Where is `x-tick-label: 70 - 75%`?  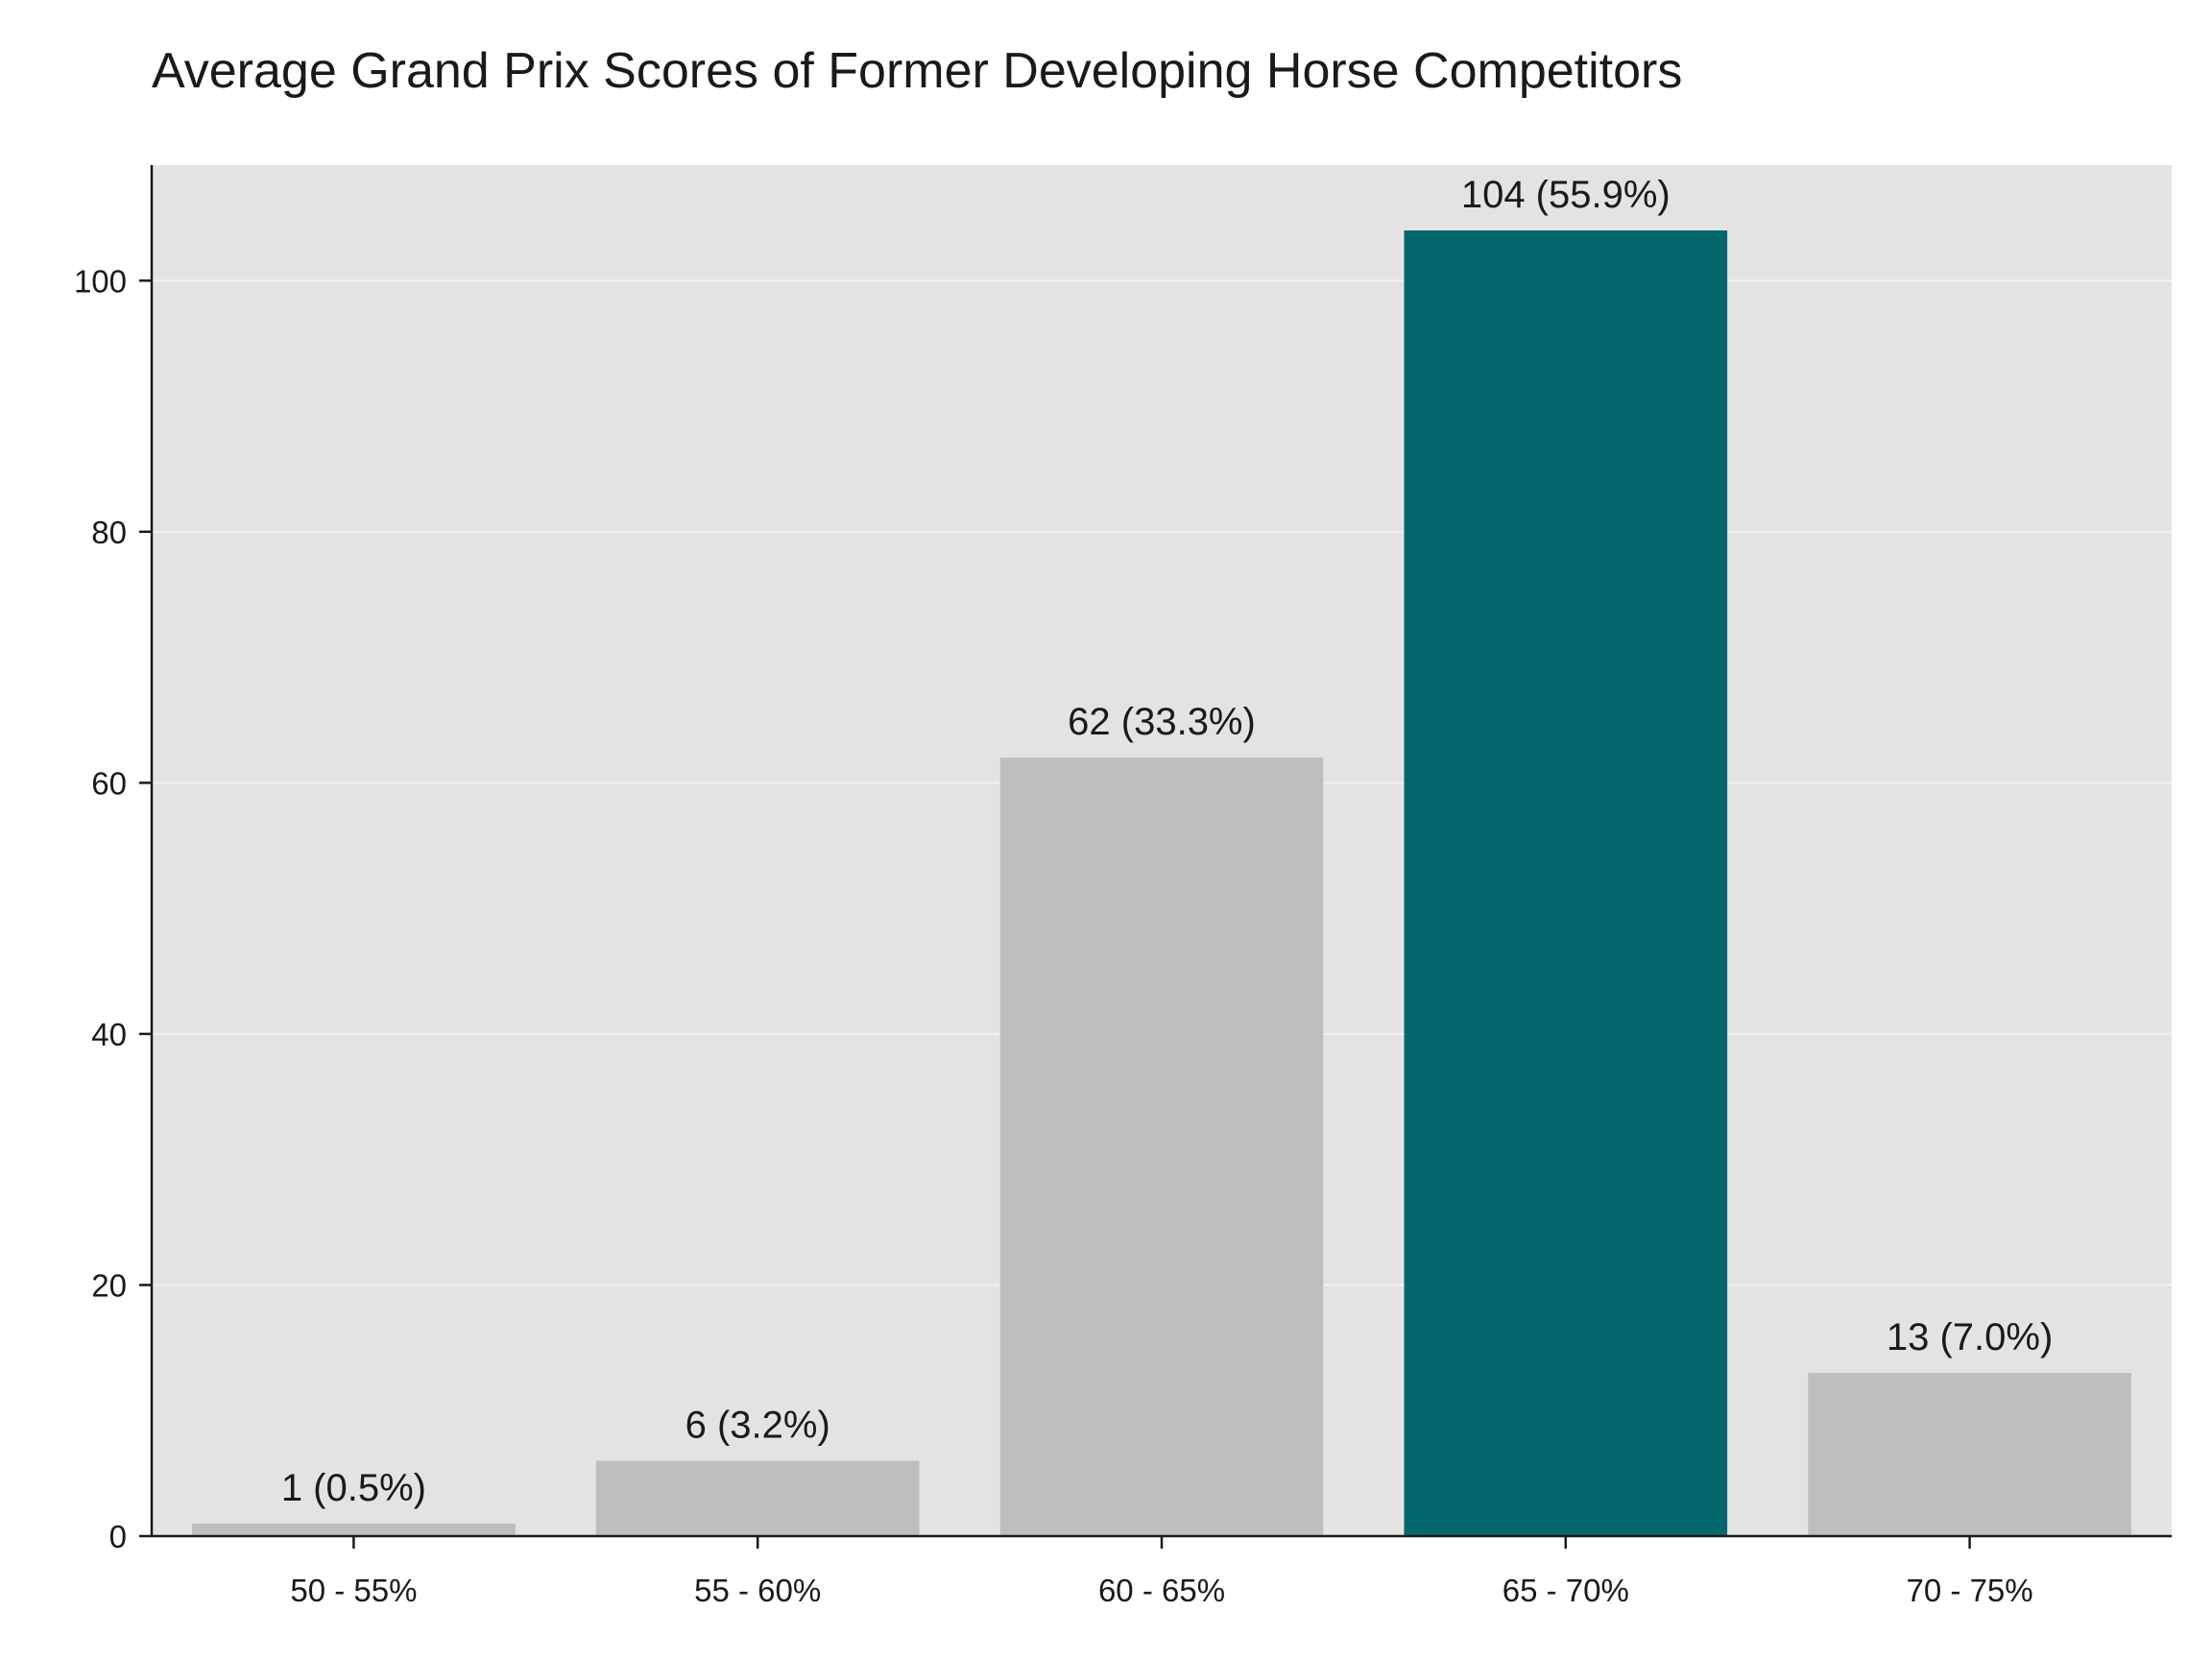 x-tick-label: 70 - 75% is located at coordinates (1970, 1591).